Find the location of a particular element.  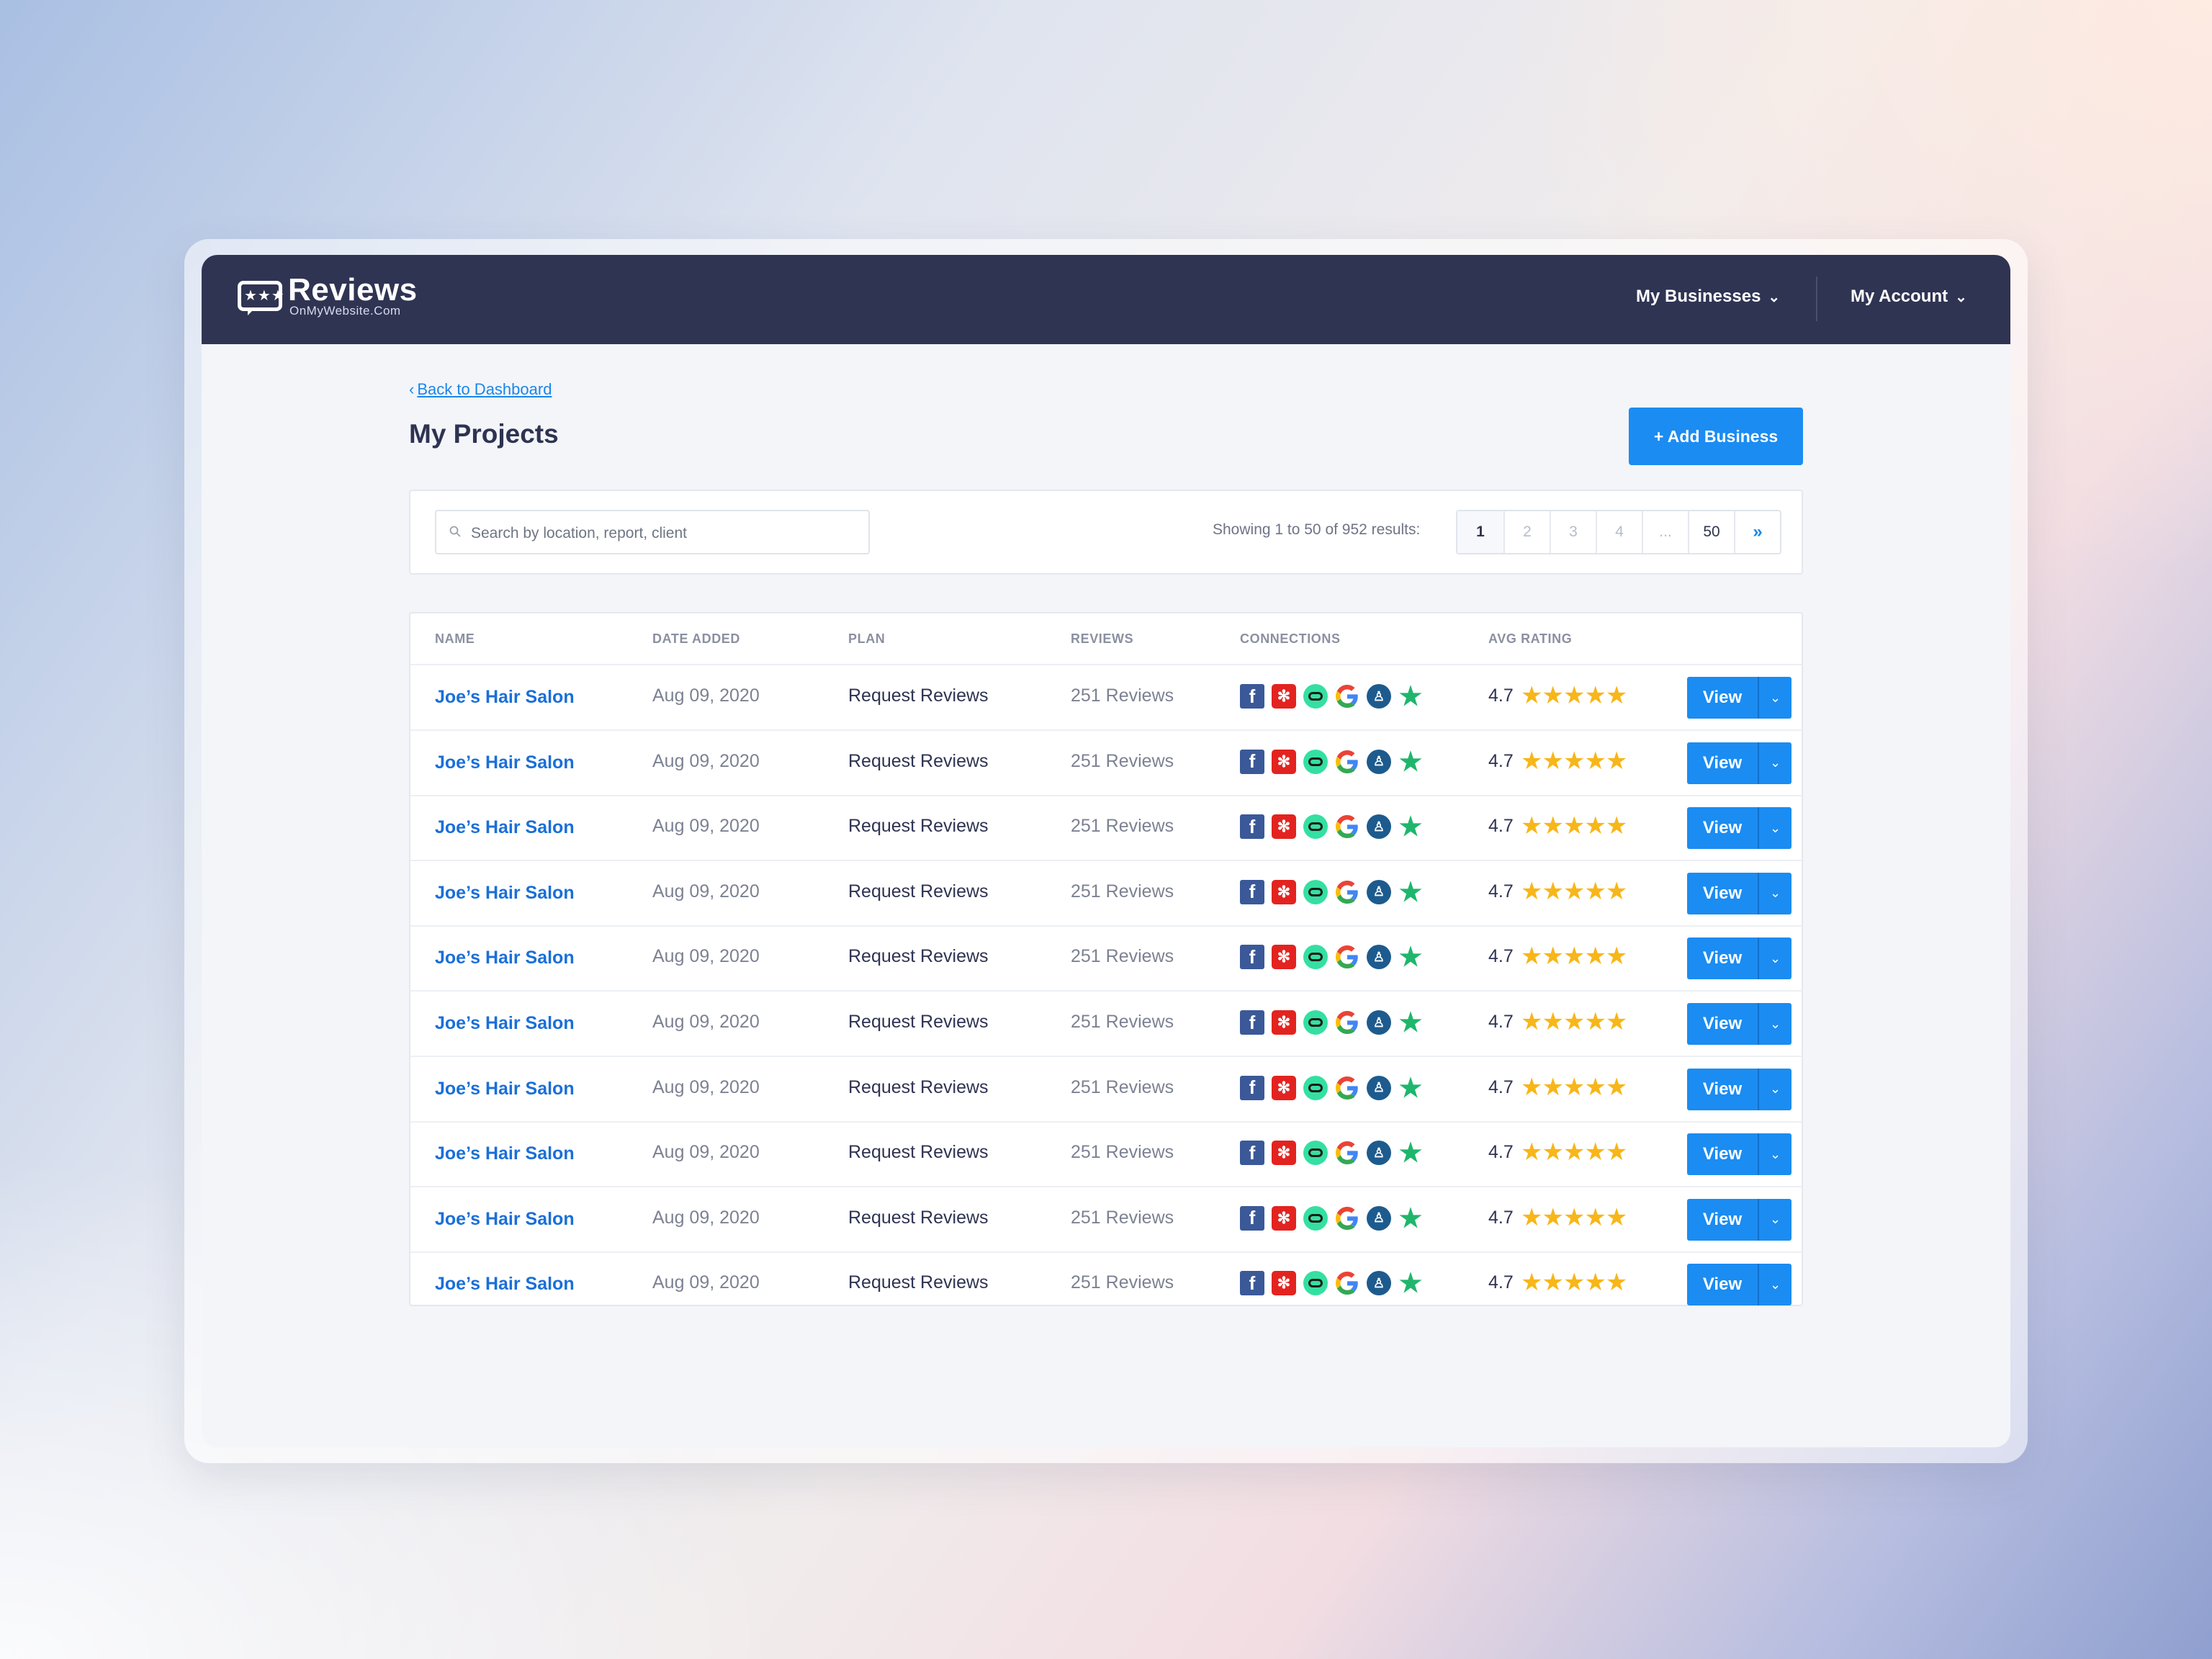

facebook-icon: f is located at coordinates (1252, 1218).